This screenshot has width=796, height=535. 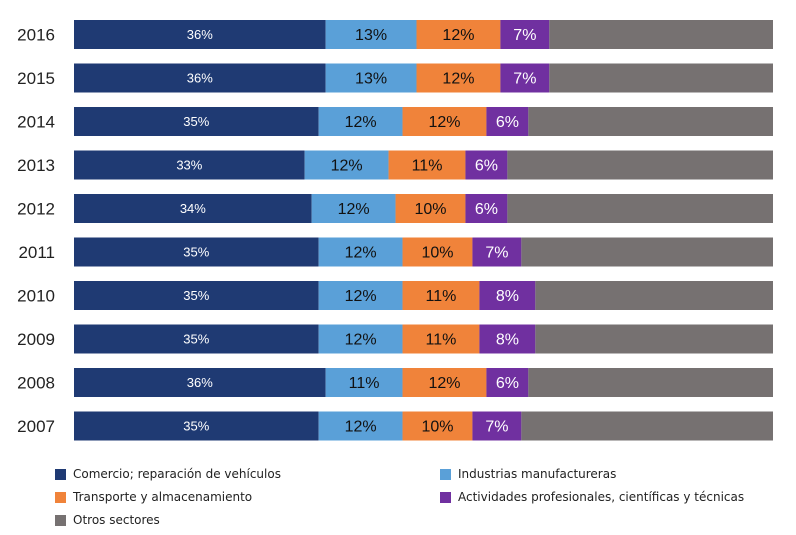 What do you see at coordinates (445, 497) in the screenshot?
I see `legend-swatch-actividades` at bounding box center [445, 497].